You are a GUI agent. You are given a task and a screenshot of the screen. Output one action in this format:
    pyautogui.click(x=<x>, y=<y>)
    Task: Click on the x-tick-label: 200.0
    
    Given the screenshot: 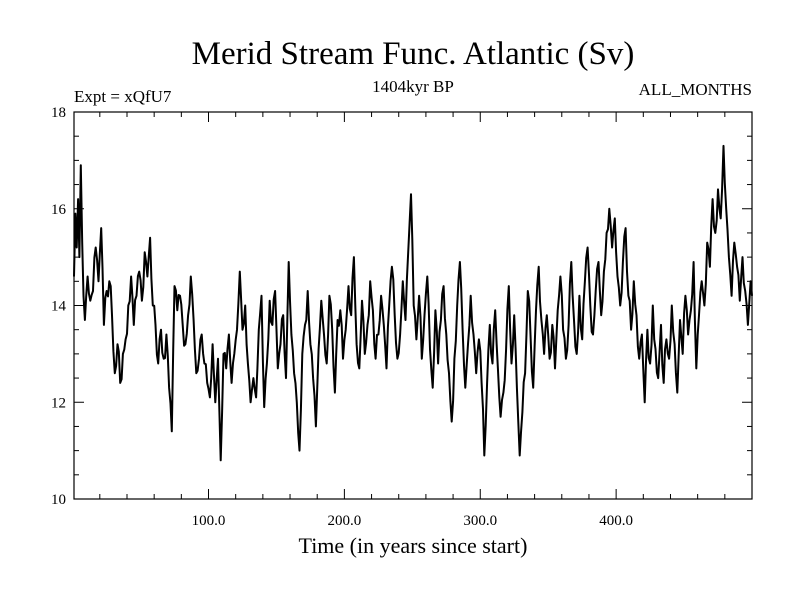 What is the action you would take?
    pyautogui.click(x=345, y=521)
    